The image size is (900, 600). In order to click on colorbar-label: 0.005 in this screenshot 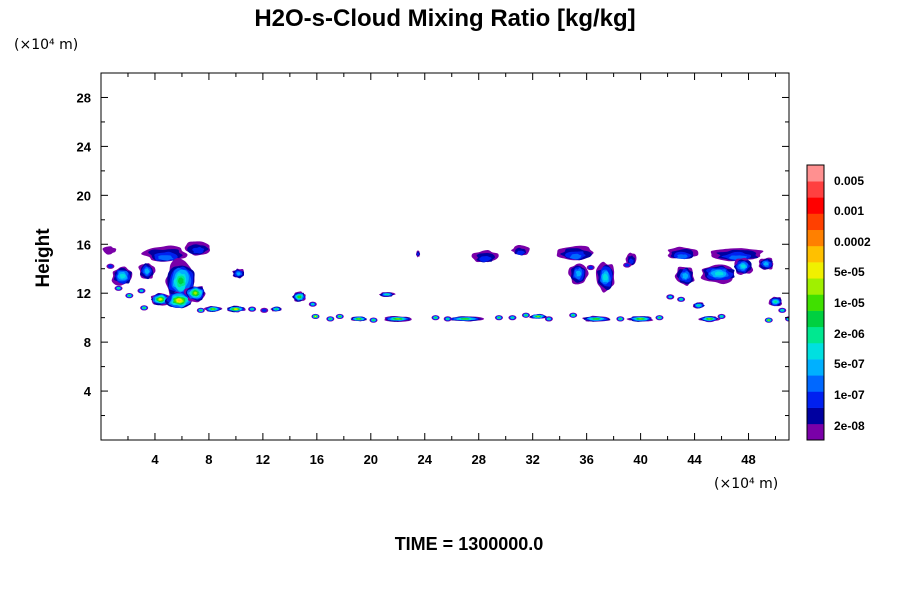, I will do `click(849, 181)`.